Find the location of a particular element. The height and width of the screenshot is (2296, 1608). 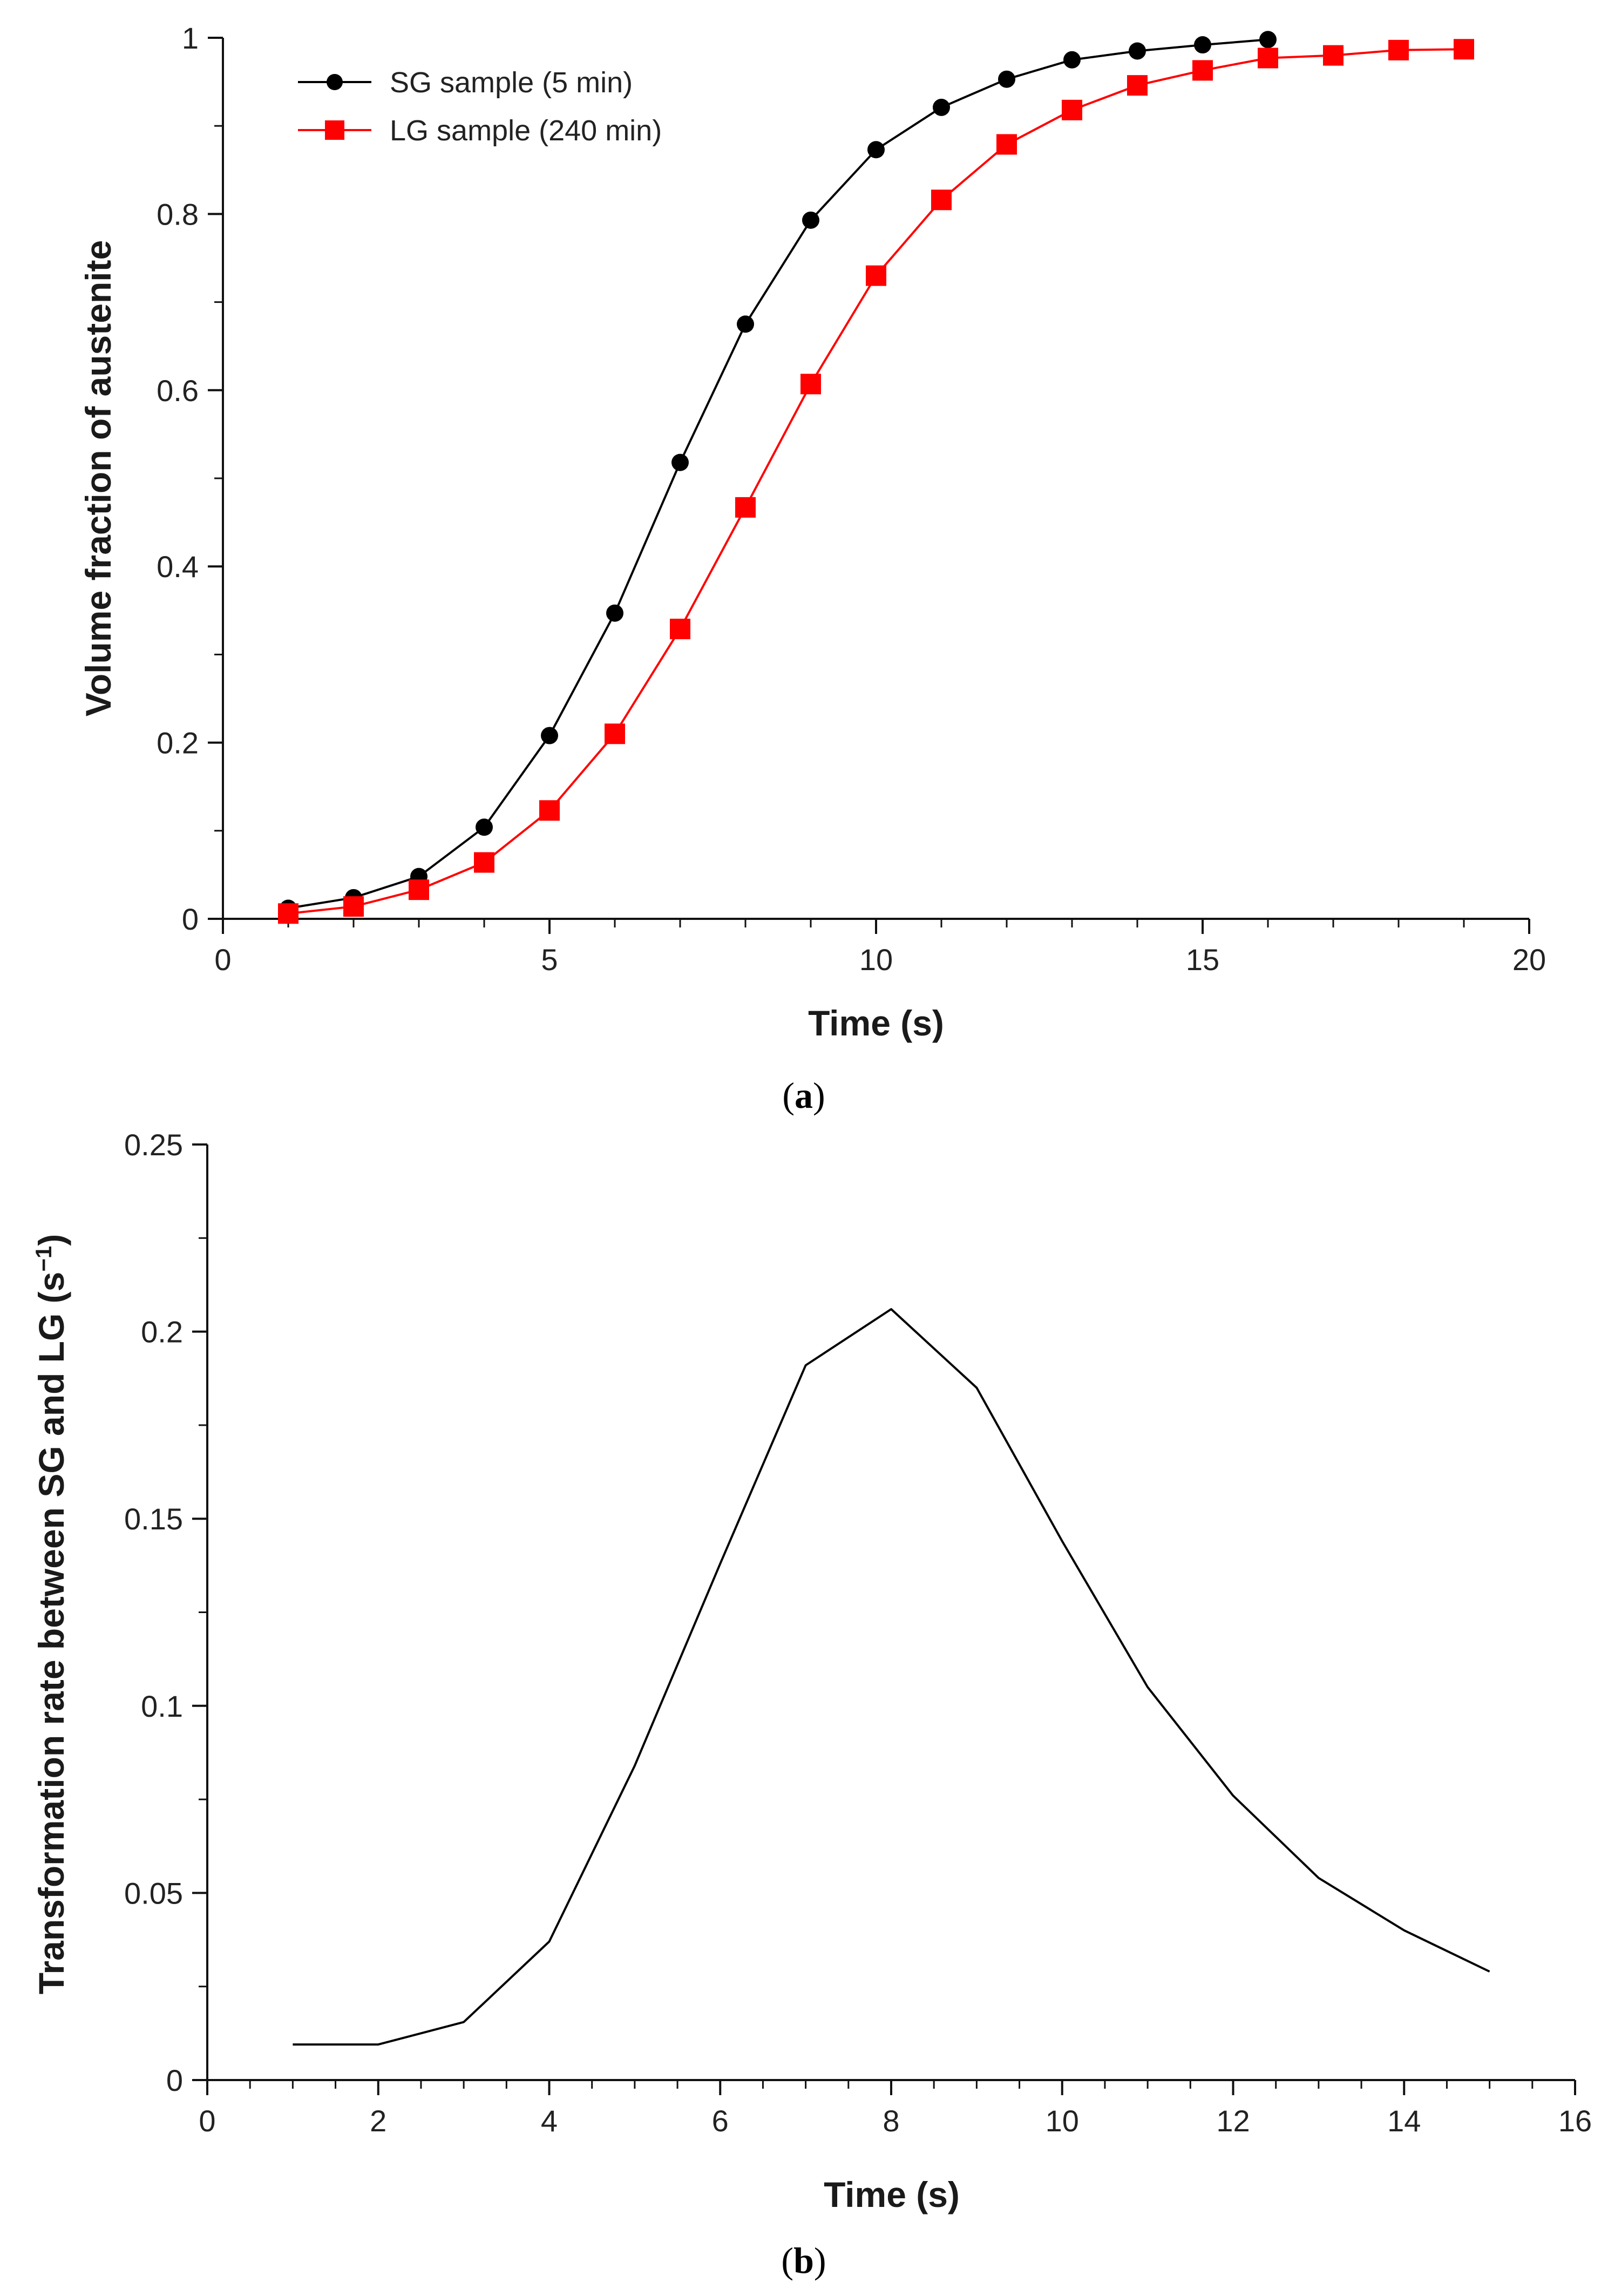

chart-b-x-ticks: 0 2 4 6 8 10 12 14 16 is located at coordinates (895, 2109).